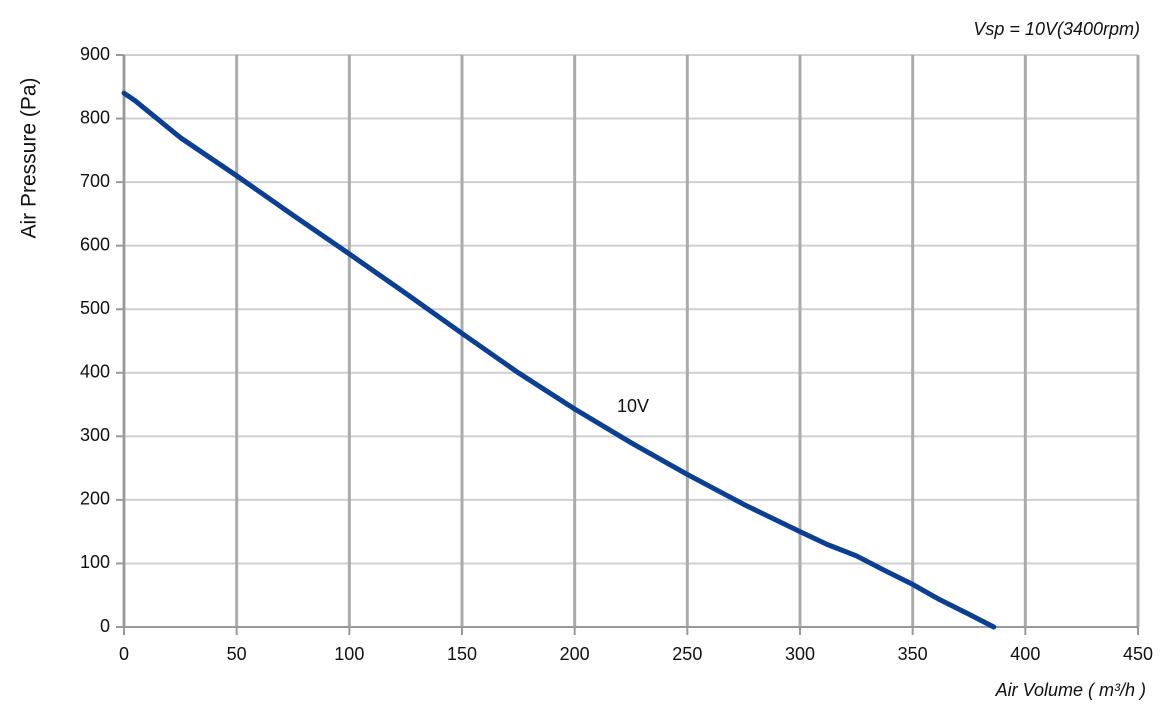 This screenshot has width=1176, height=718. Describe the element at coordinates (1070, 690) in the screenshot. I see `x-axis-label: Air Volume ( m³/h )` at that location.